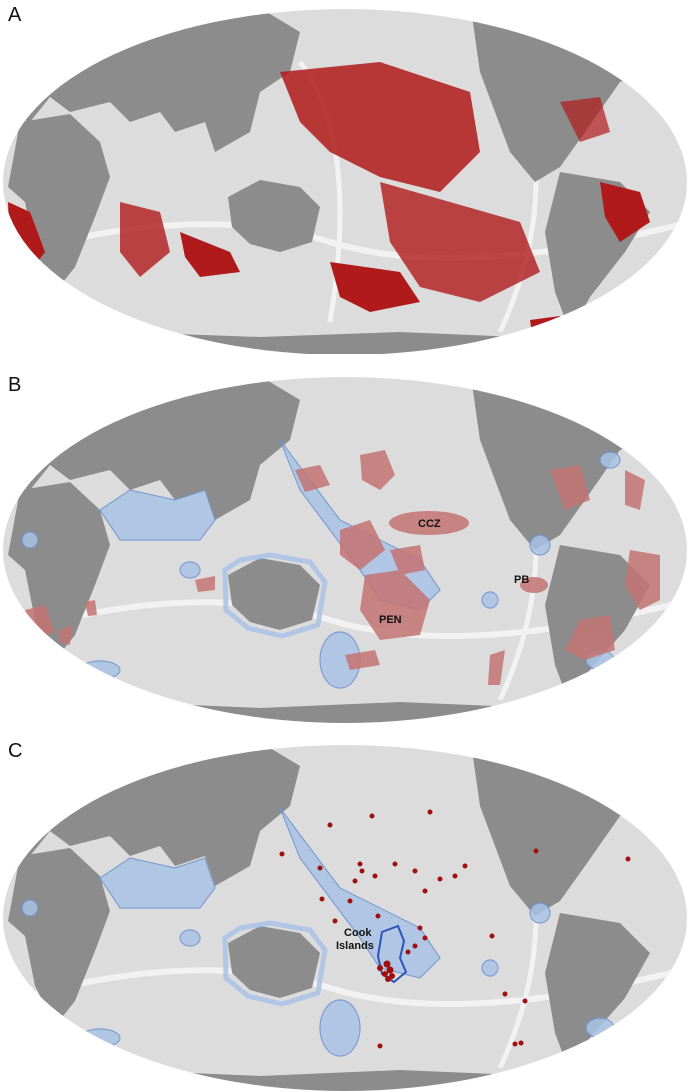 The width and height of the screenshot is (691, 1092). Describe the element at coordinates (534, 585) in the screenshot. I see `zone-pb` at that location.